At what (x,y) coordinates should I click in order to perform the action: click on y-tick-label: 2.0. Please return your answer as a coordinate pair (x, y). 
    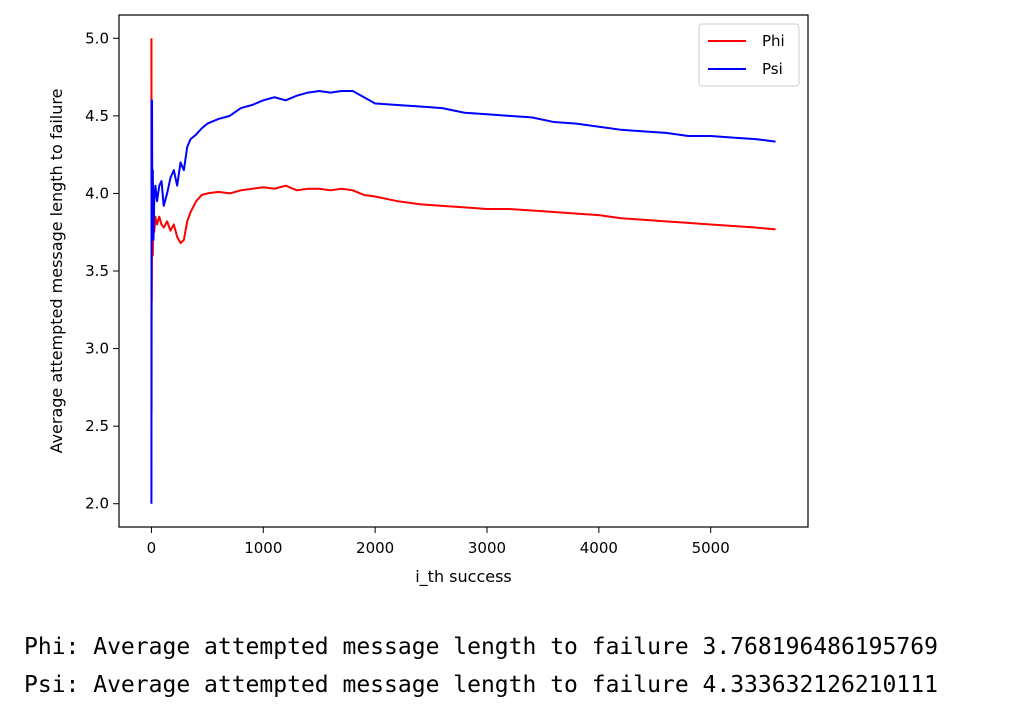
    Looking at the image, I should click on (97, 504).